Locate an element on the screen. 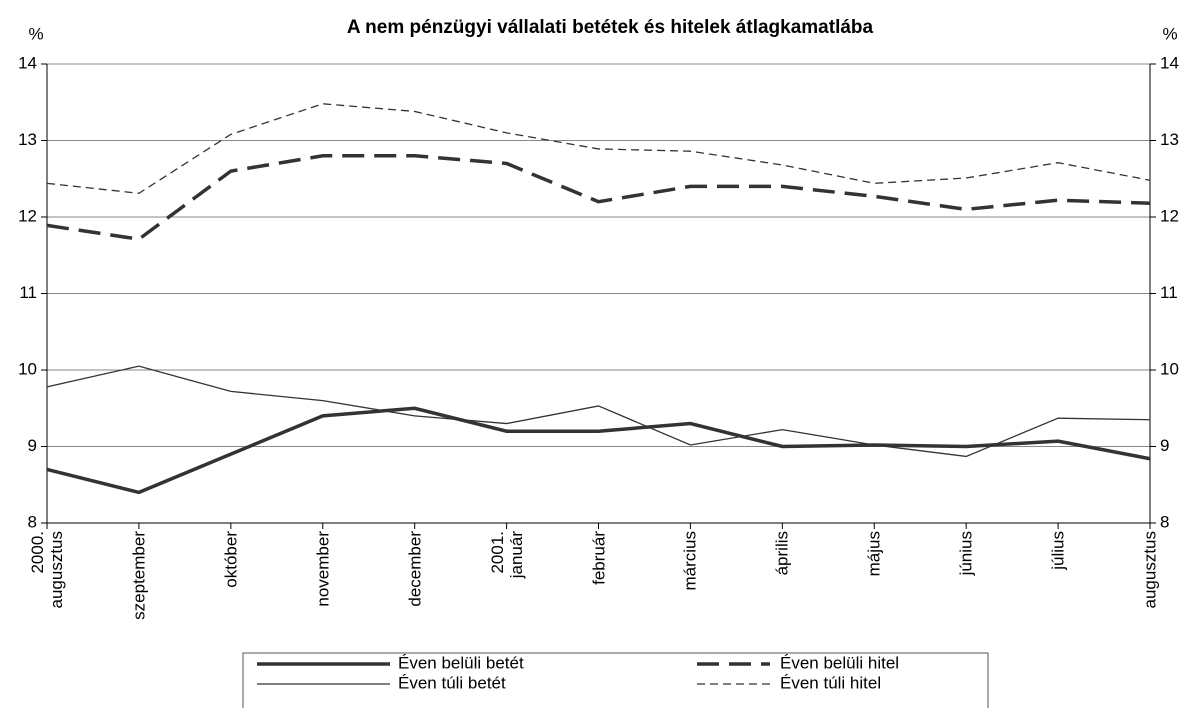 This screenshot has height=708, width=1193. x-tick-label: 2000. augusztus is located at coordinates (47, 570).